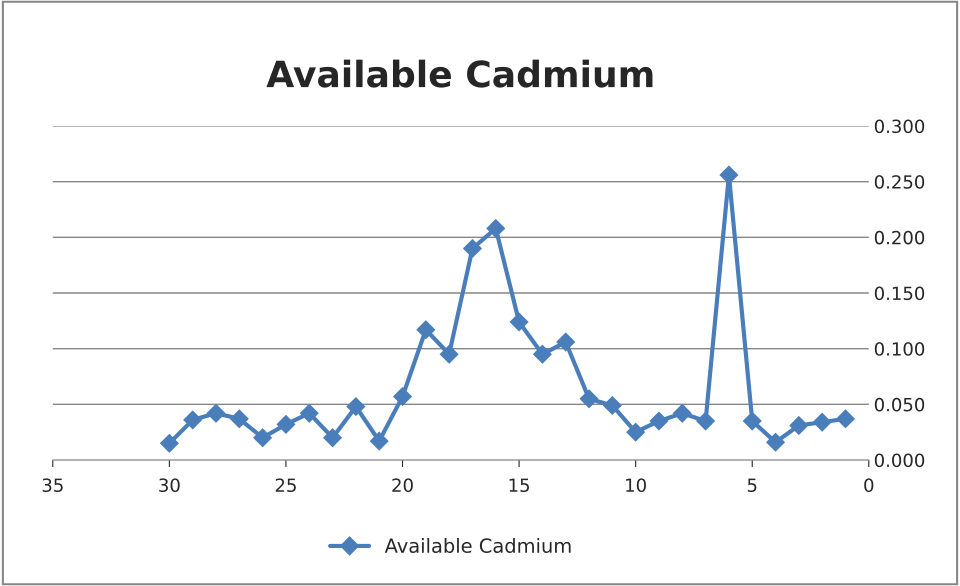  Describe the element at coordinates (899, 349) in the screenshot. I see `y-tick-label: 0.100` at that location.